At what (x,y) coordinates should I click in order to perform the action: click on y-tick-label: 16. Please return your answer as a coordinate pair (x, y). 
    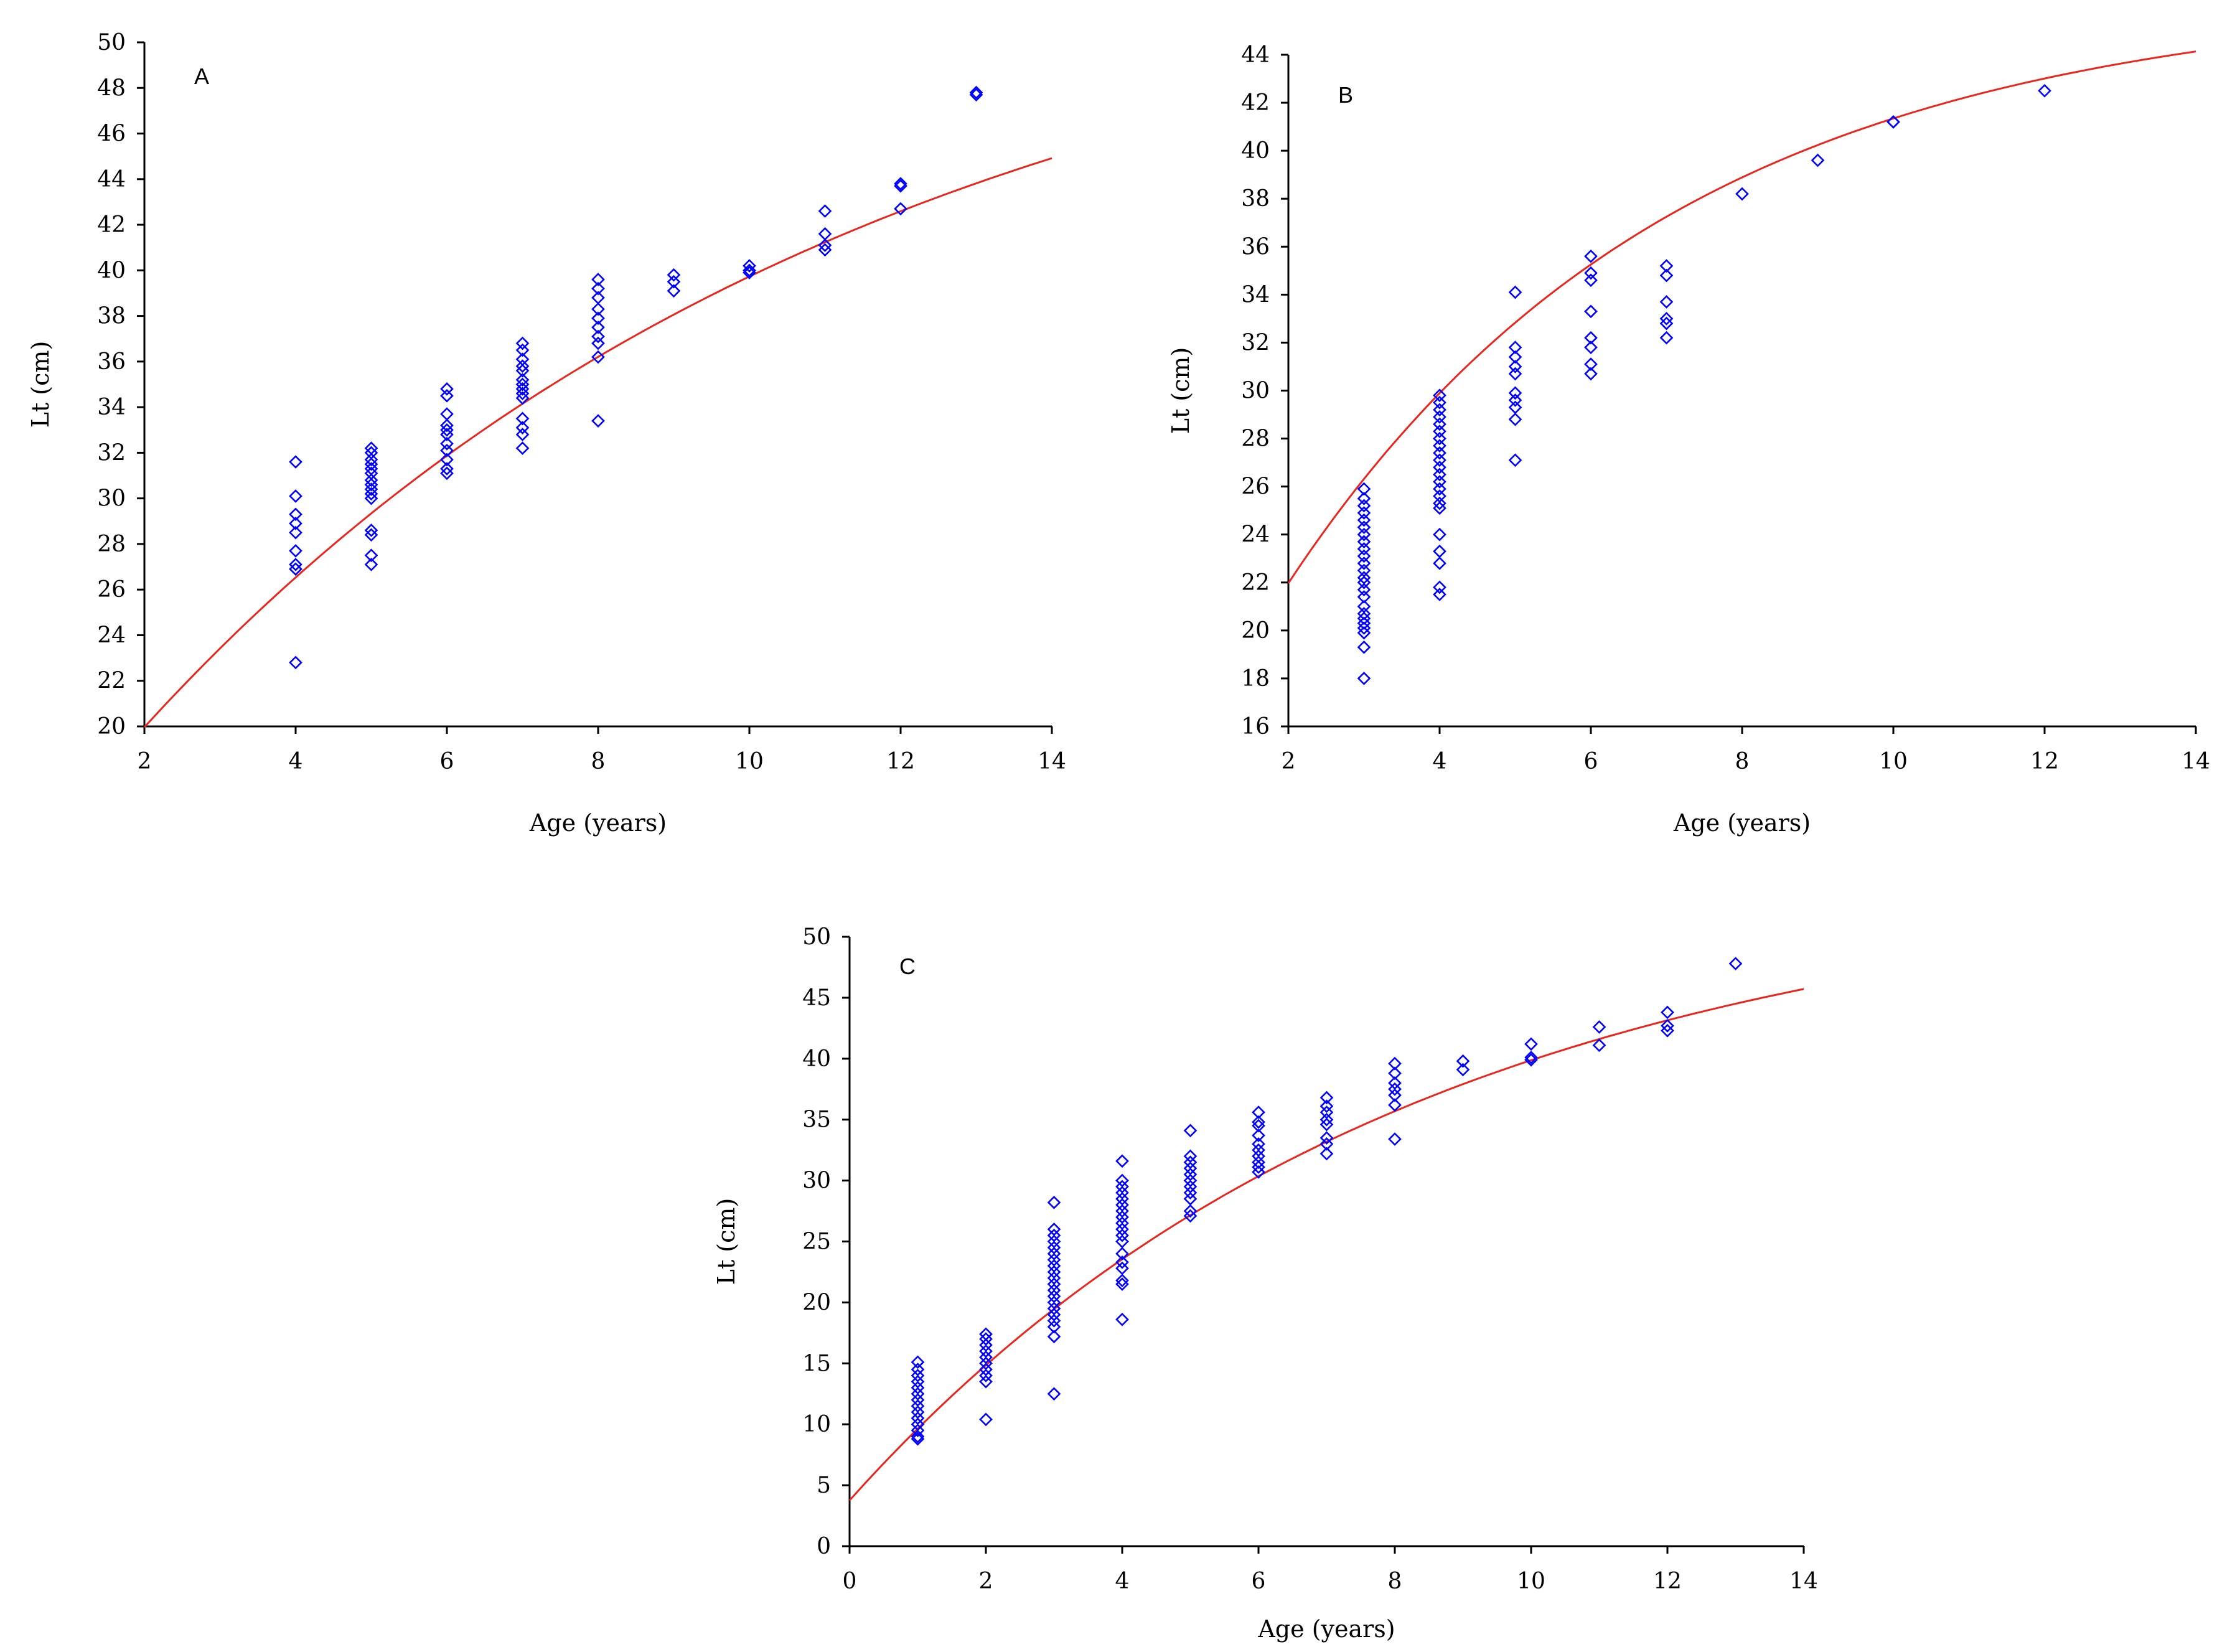
    Looking at the image, I should click on (1256, 726).